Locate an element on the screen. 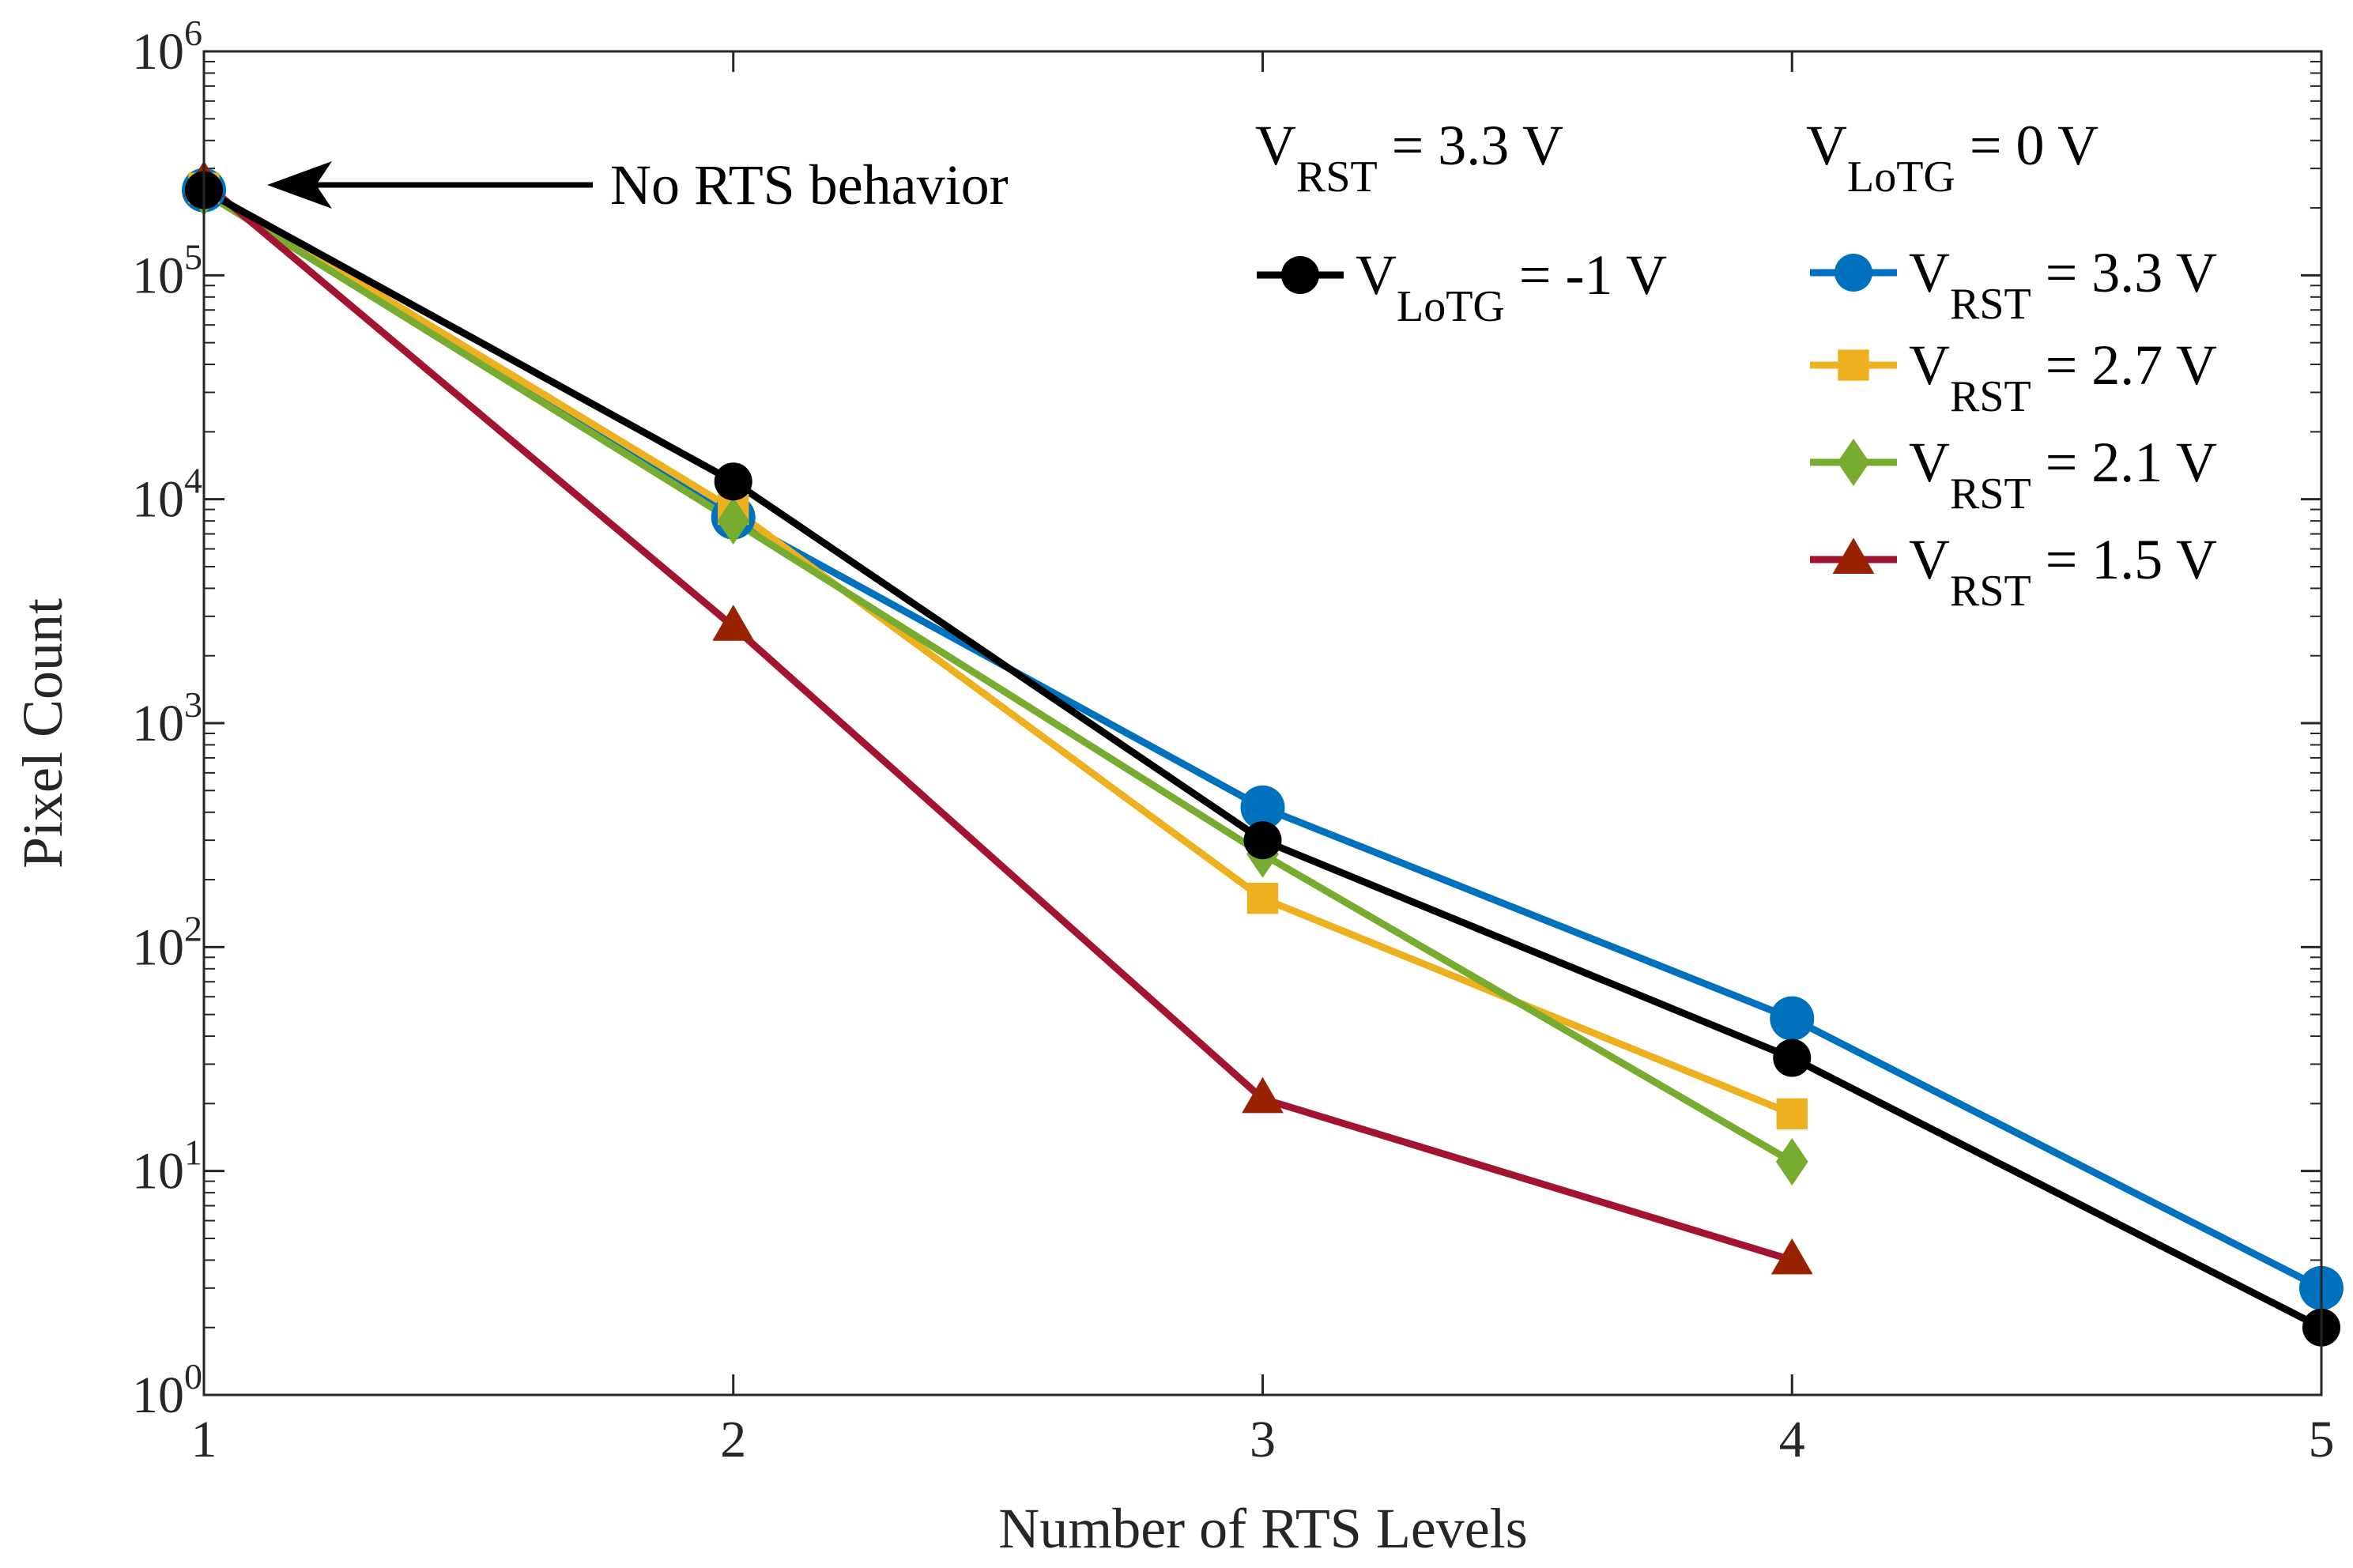 The height and width of the screenshot is (1568, 2353). legend-label-1: VRST = 3.3 V is located at coordinates (2063, 285).